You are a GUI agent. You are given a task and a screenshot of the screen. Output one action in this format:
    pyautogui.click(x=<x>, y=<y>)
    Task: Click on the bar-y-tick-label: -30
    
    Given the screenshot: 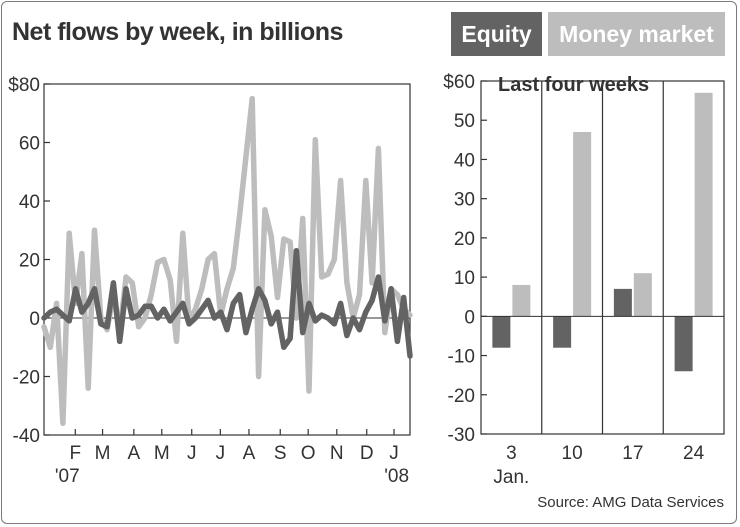 What is the action you would take?
    pyautogui.click(x=461, y=435)
    